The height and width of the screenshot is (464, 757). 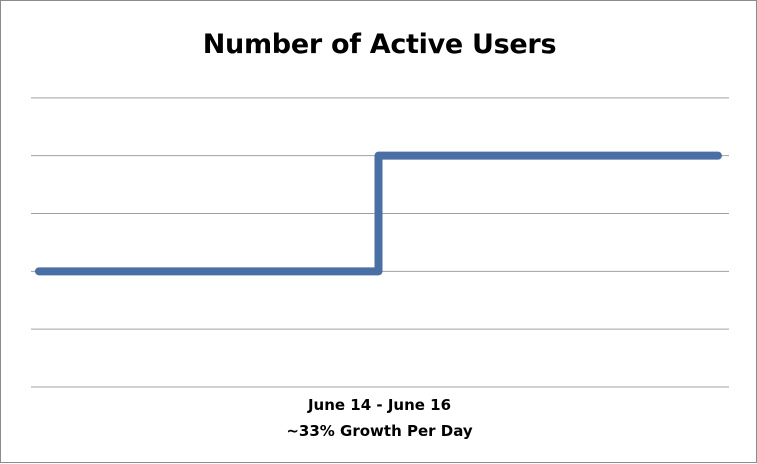 I want to click on chart-title: Number of Active Users, so click(x=379, y=44).